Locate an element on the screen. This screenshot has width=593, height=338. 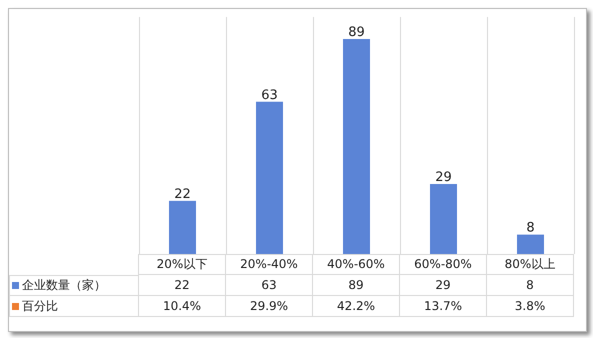
text: 29 is located at coordinates (443, 177).